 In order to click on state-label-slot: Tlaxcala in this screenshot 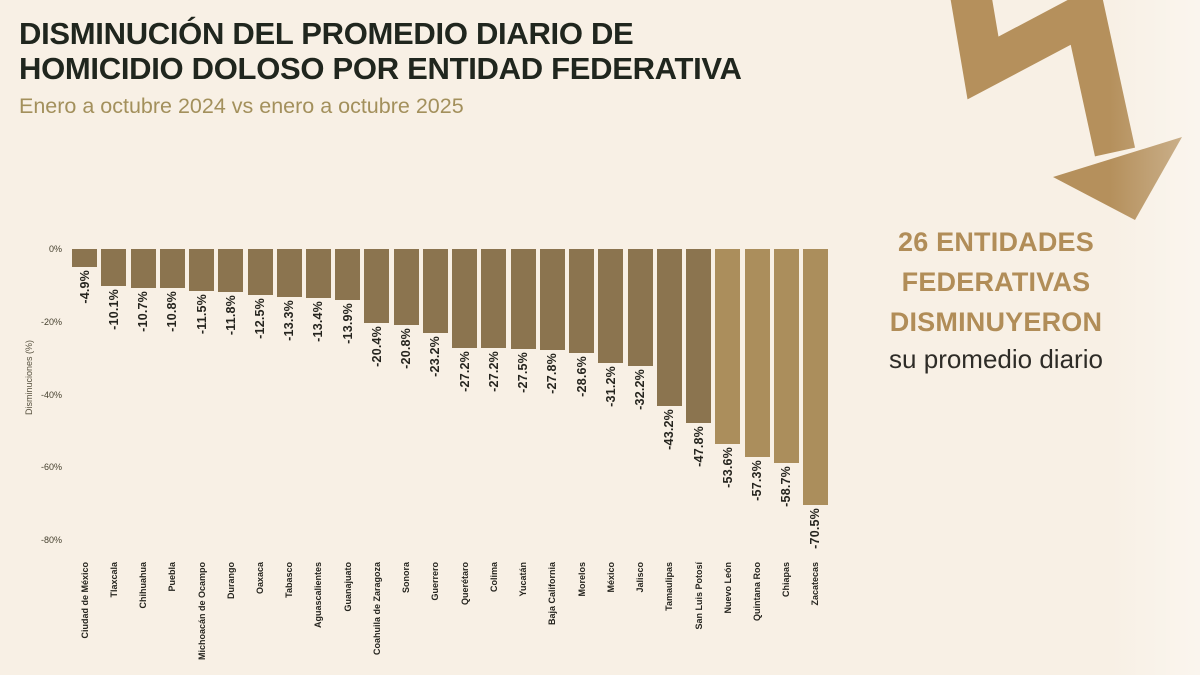, I will do `click(113, 611)`.